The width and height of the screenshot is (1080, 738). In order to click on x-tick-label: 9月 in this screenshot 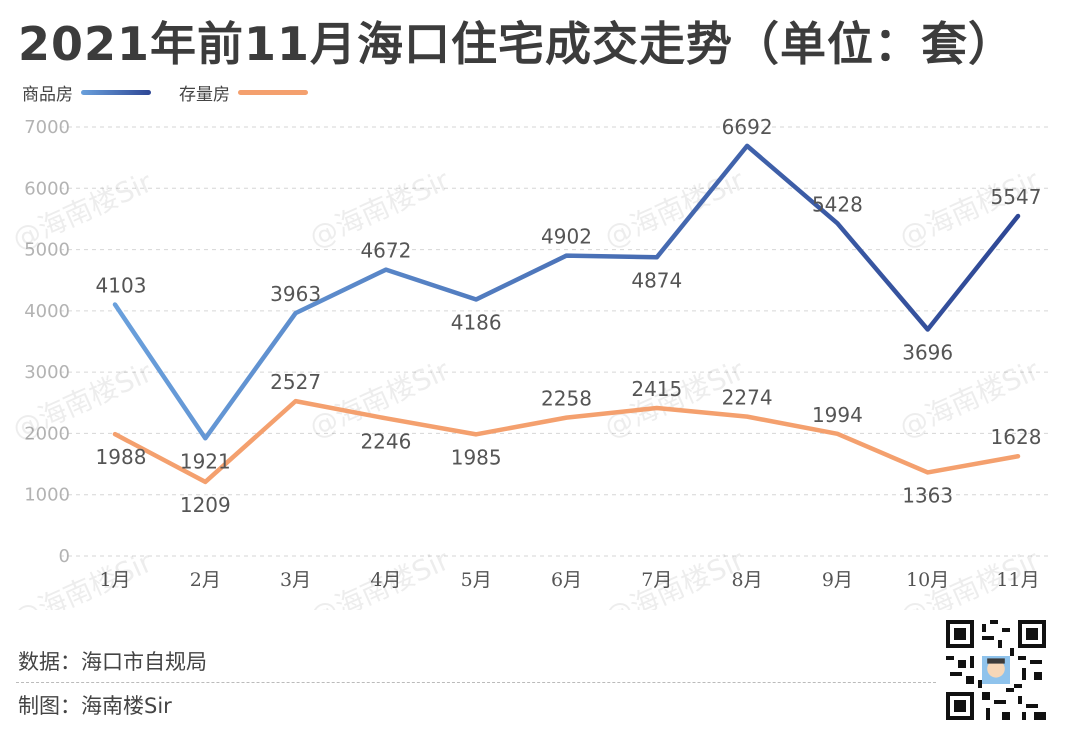, I will do `click(837, 580)`.